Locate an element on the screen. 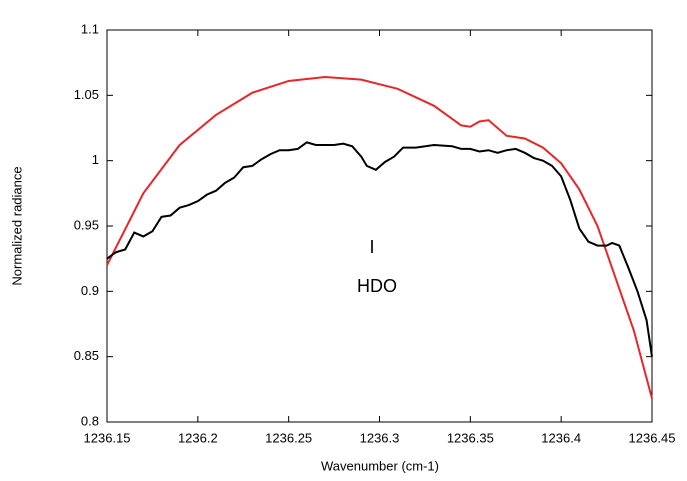  y-tick-label: 0.95 is located at coordinates (86, 224).